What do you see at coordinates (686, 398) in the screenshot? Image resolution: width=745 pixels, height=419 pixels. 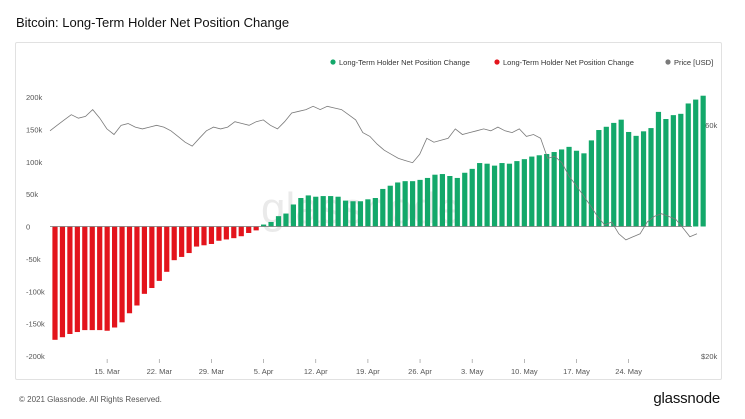 I see `brand-logo: glassnode` at bounding box center [686, 398].